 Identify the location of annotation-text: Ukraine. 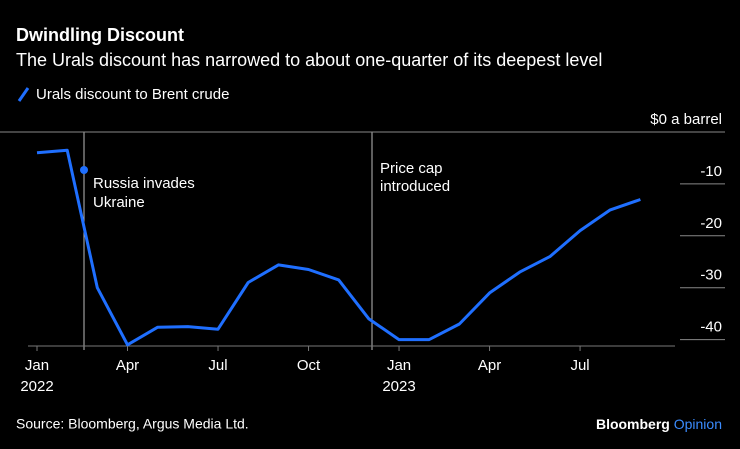
(119, 202).